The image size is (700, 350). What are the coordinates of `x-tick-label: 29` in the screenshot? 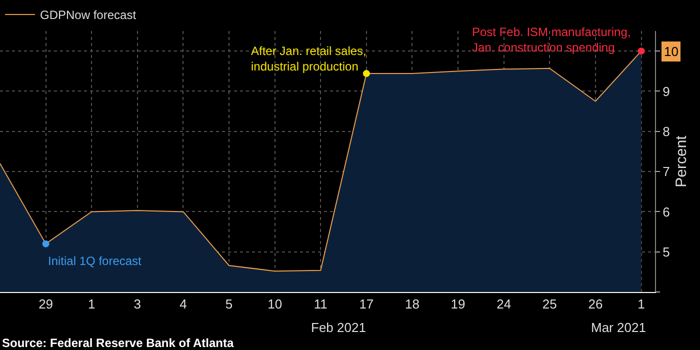 It's located at (46, 304).